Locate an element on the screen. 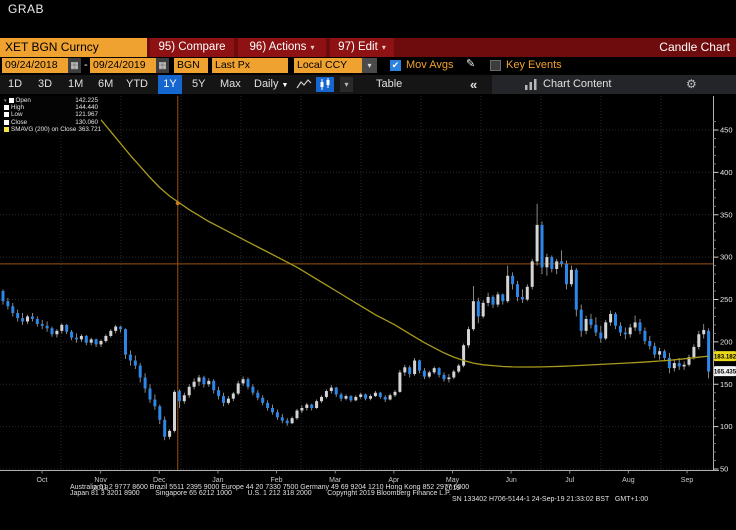  tab-1m: 1M is located at coordinates (76, 84).